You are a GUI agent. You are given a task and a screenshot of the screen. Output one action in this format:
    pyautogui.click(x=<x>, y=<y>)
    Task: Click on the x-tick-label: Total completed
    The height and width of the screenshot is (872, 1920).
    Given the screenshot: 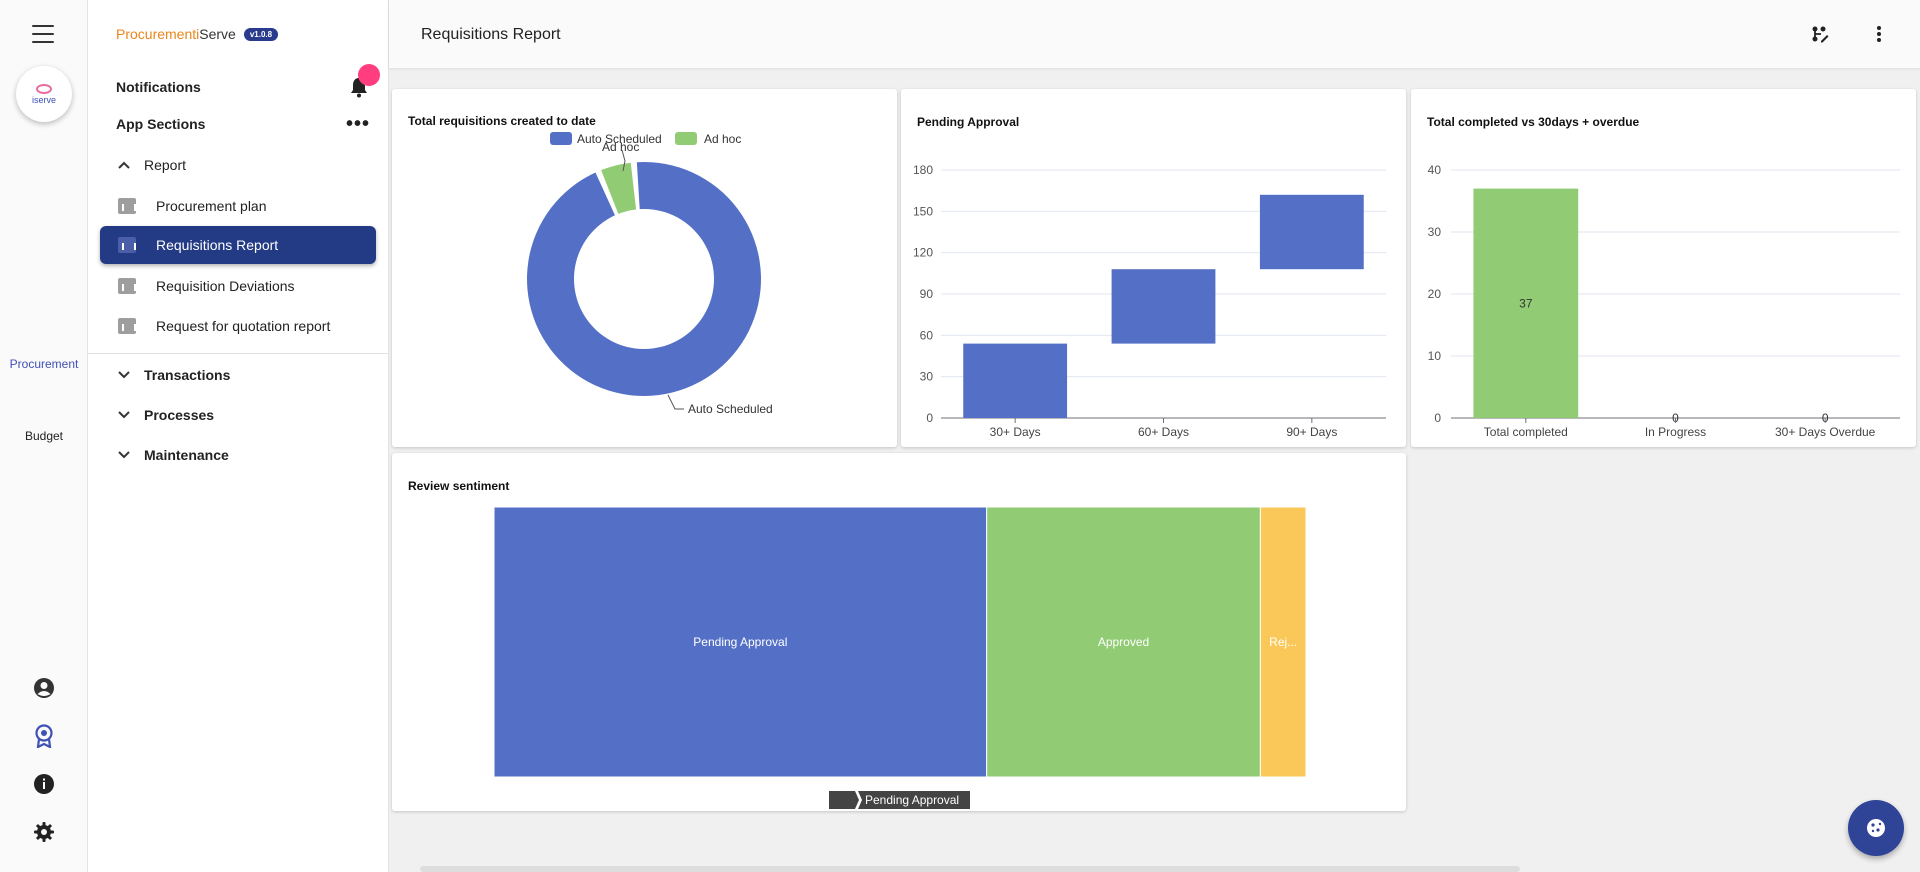 What is the action you would take?
    pyautogui.click(x=1526, y=432)
    